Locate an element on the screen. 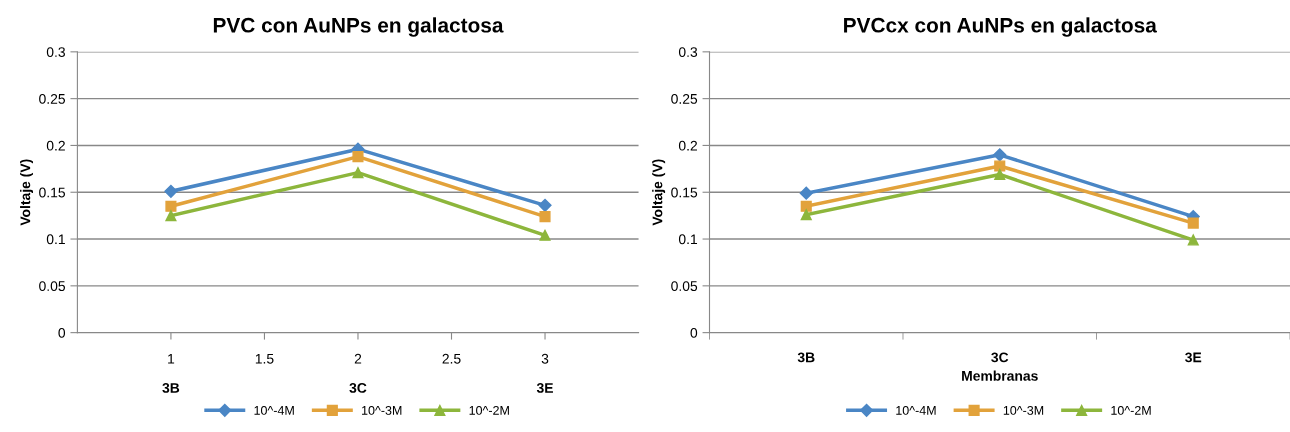 The width and height of the screenshot is (1290, 432). chart-title: PVC con AuNPs en galactosa is located at coordinates (358, 27).